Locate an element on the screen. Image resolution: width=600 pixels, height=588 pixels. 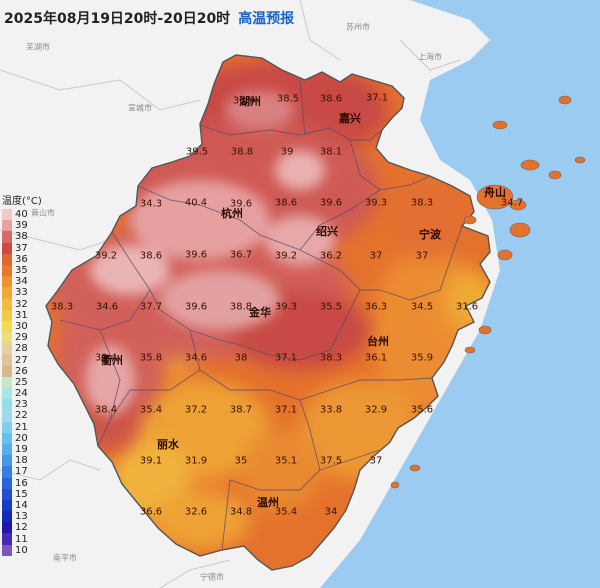
legend-label: 25 is located at coordinates (21, 382).